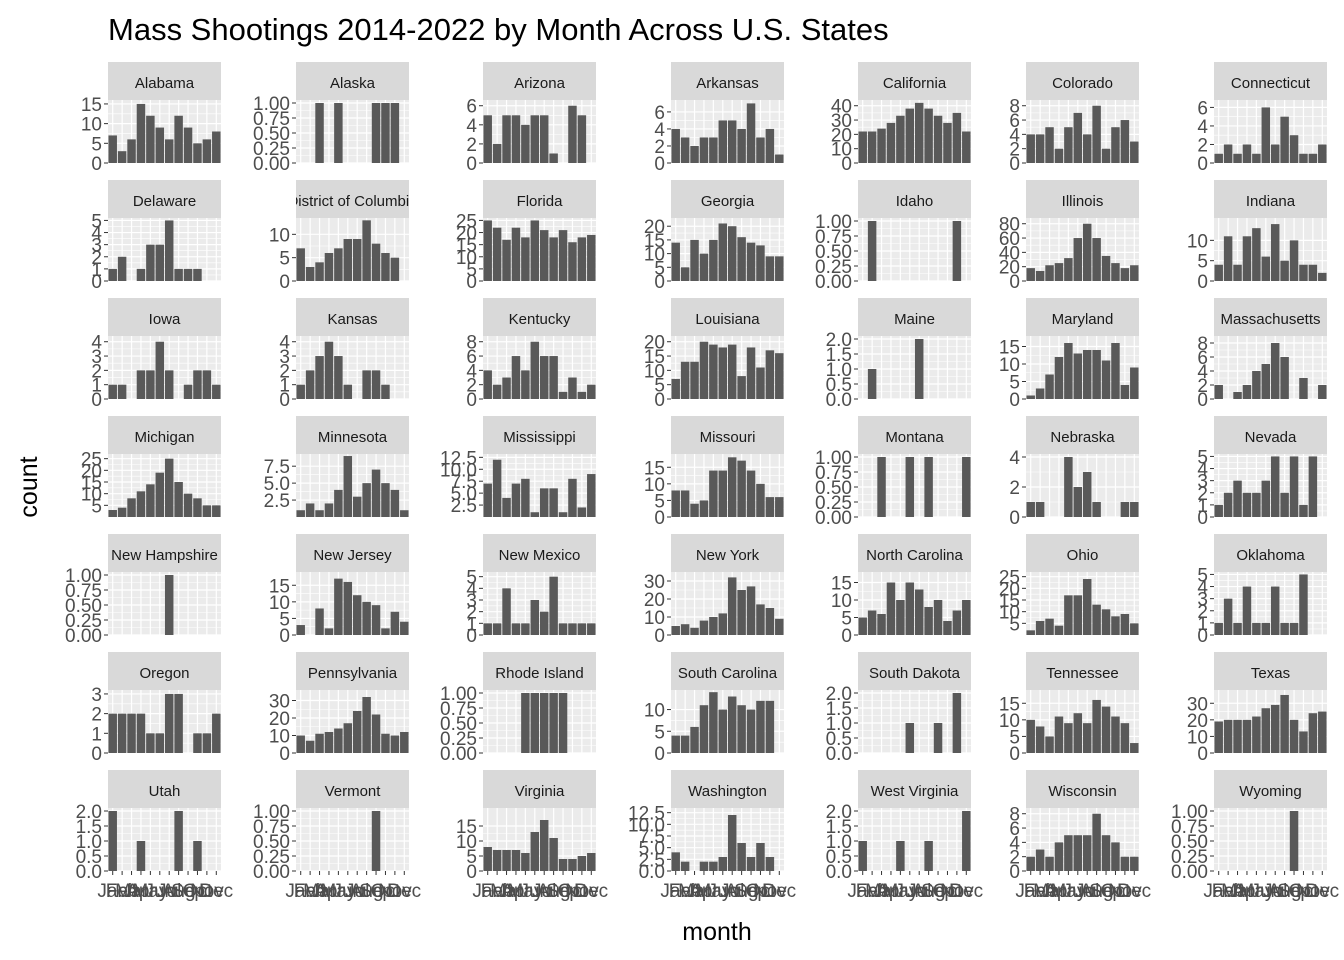  I want to click on y-tick-label: 5, so click(659, 268).